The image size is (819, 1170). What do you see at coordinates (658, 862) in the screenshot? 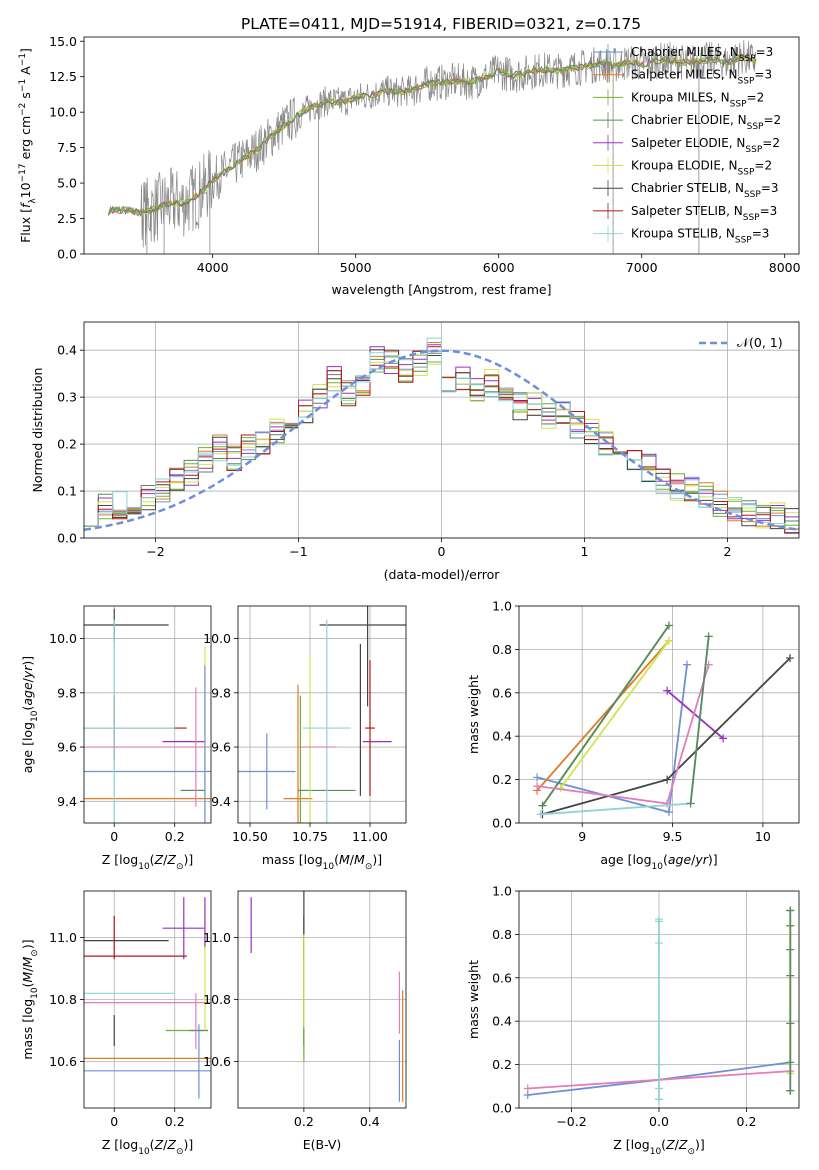
I see `x-axis-label: age [log10(age/yr)]` at bounding box center [658, 862].